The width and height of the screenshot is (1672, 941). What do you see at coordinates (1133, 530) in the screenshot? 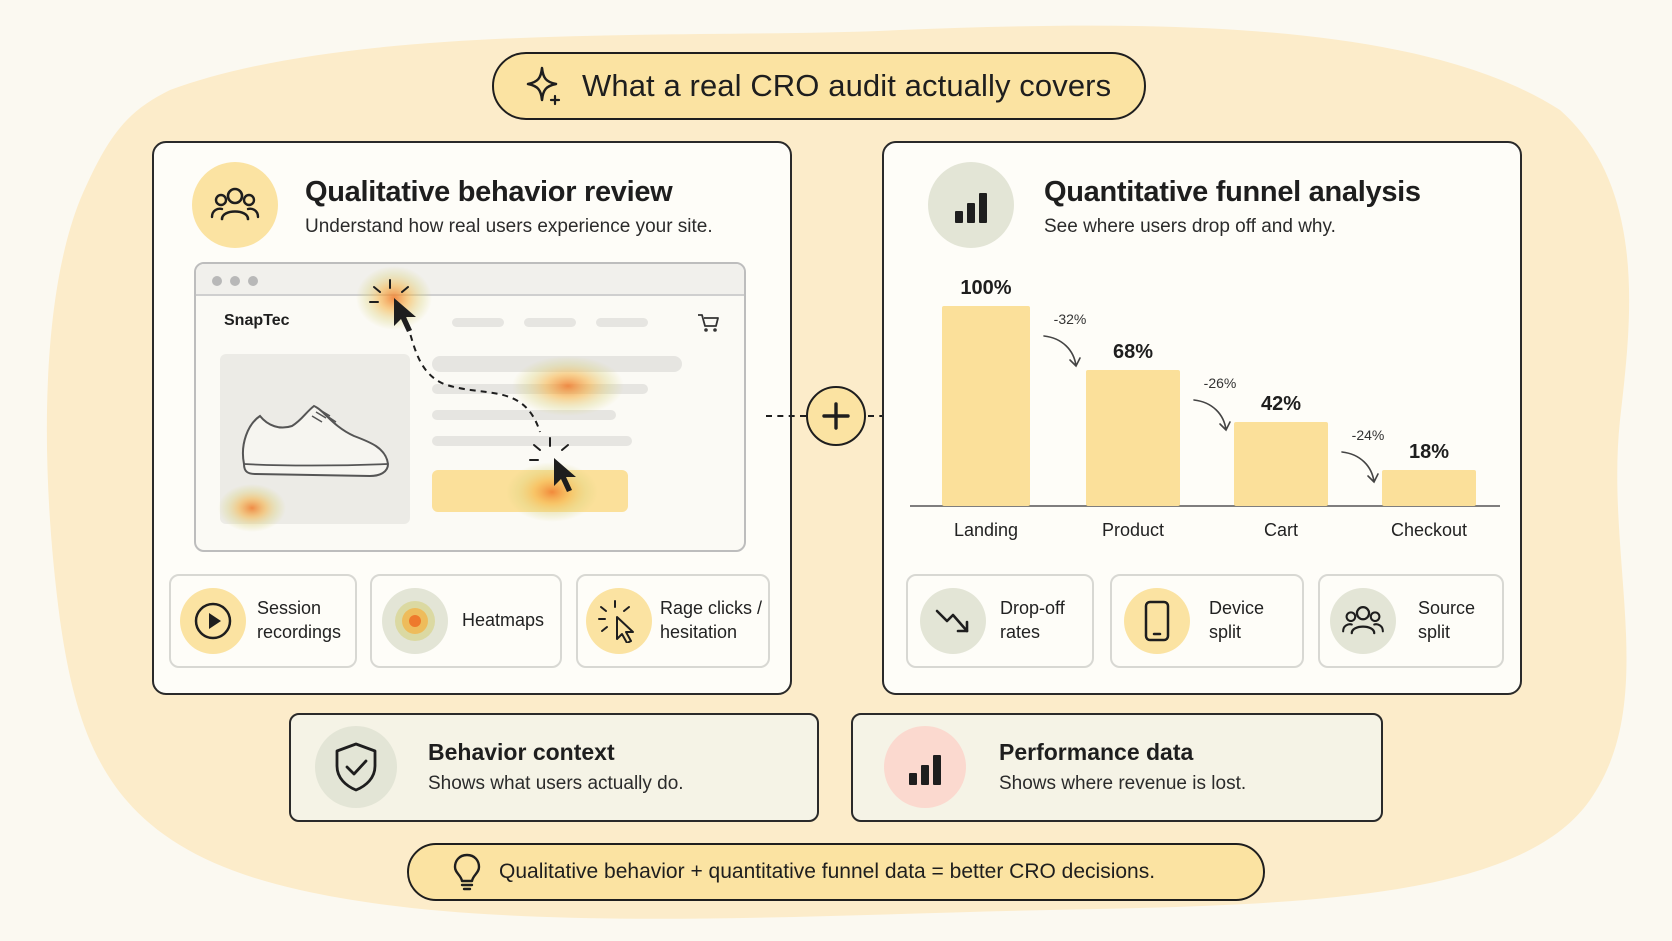
I see `category-label: Product` at bounding box center [1133, 530].